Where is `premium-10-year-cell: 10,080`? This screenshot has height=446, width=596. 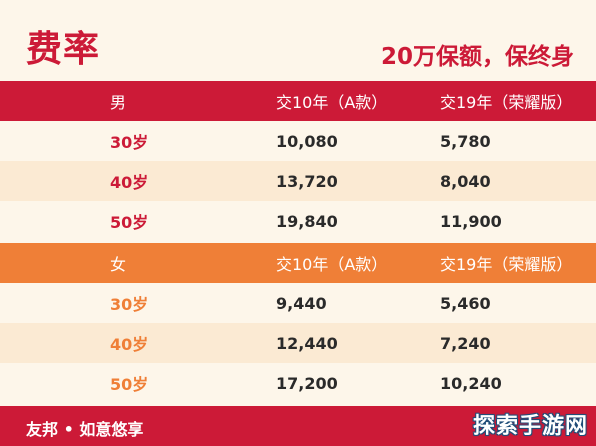 premium-10-year-cell: 10,080 is located at coordinates (307, 141).